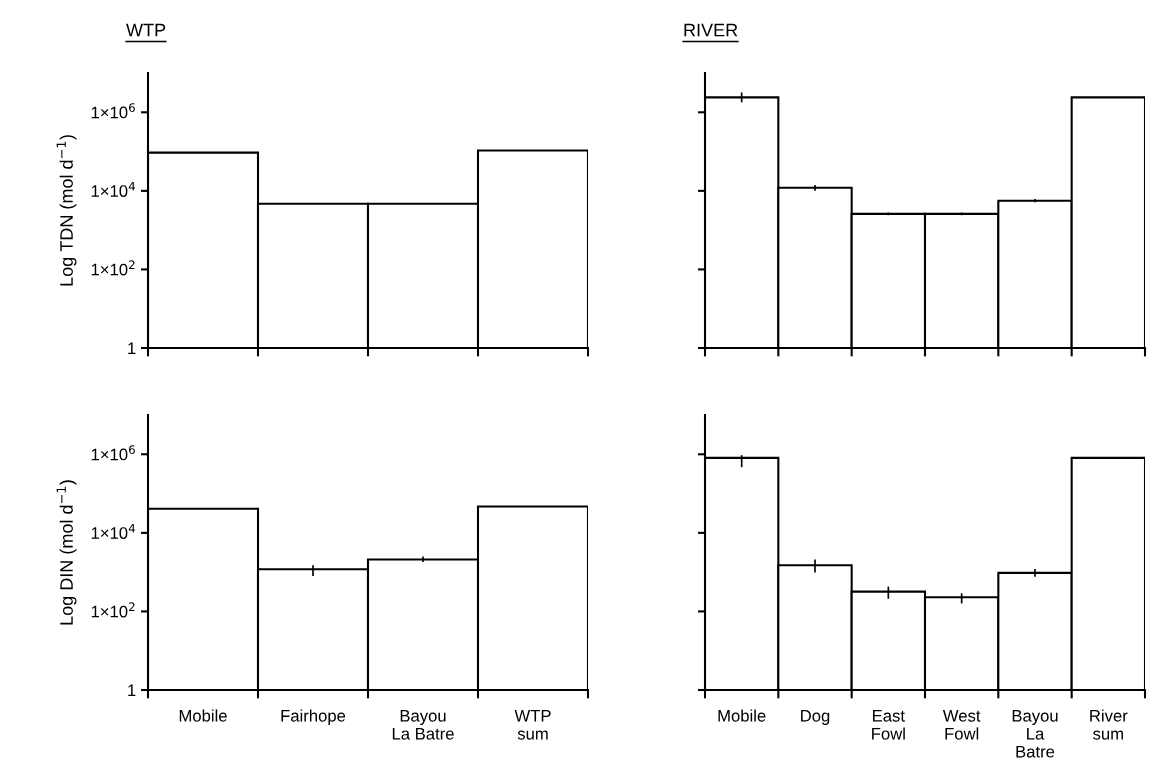 This screenshot has height=773, width=1160. I want to click on x-tick-label: East Fowl, so click(888, 725).